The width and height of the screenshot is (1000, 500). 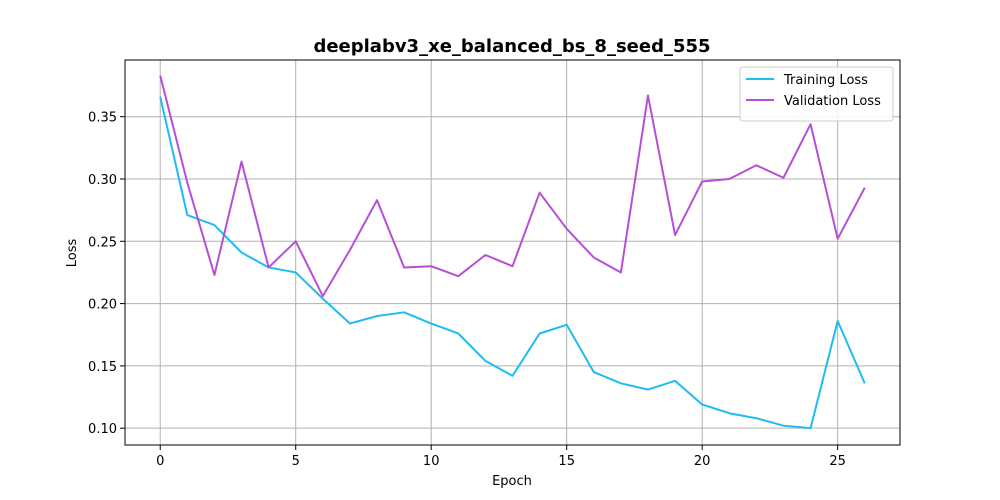 I want to click on x-tick-label: 0, so click(x=160, y=461).